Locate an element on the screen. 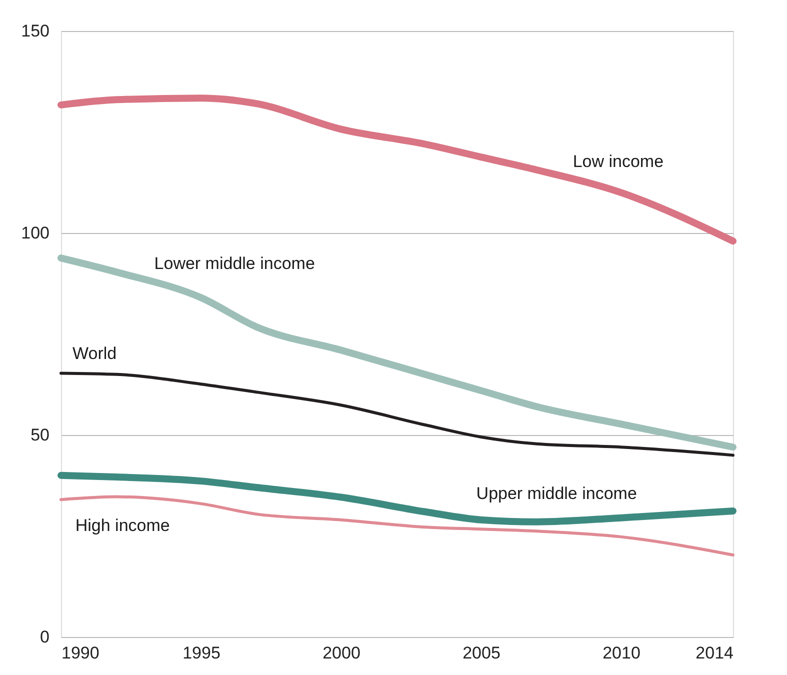 This screenshot has width=787, height=675. series-label: High income is located at coordinates (122, 525).